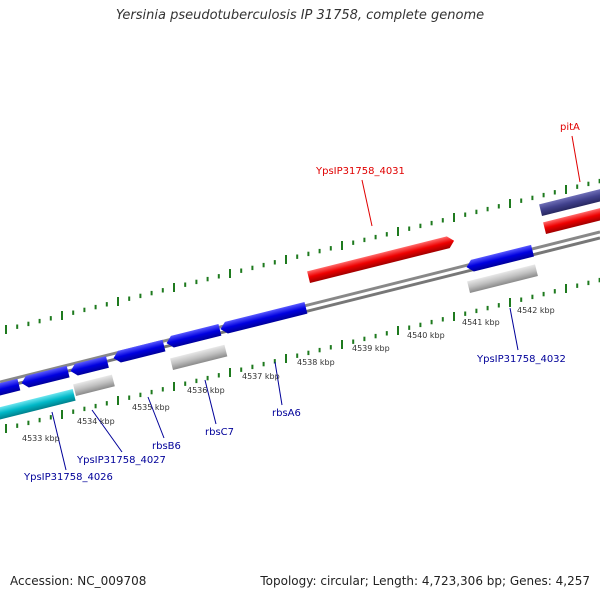  I want to click on tick-label-4534: 4534 kbp, so click(96, 421).